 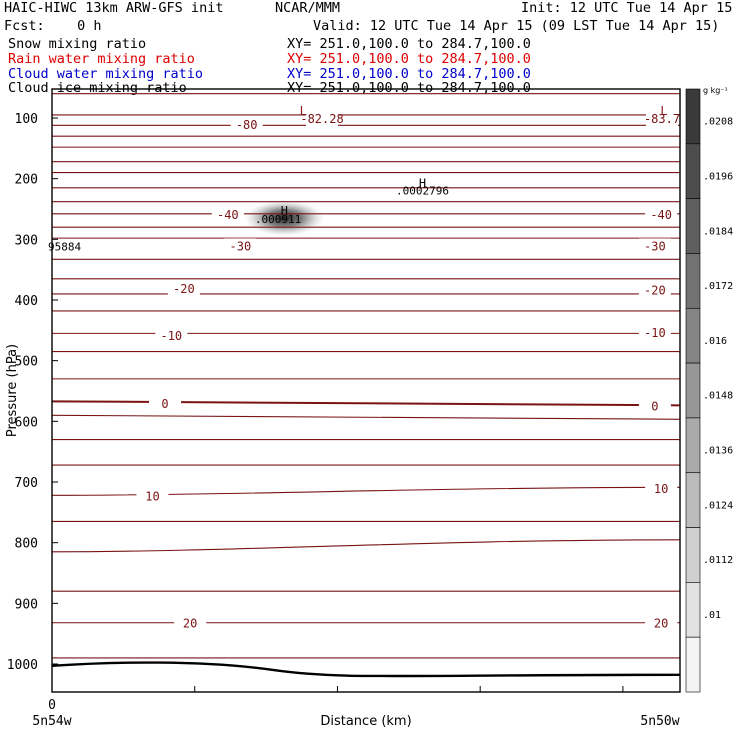 I want to click on colorbar-label: .0196, so click(x=718, y=176).